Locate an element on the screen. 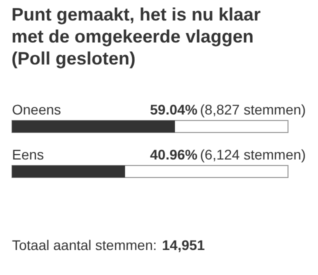 The height and width of the screenshot is (275, 318). annotation: (8,827 stemmen) is located at coordinates (253, 110).